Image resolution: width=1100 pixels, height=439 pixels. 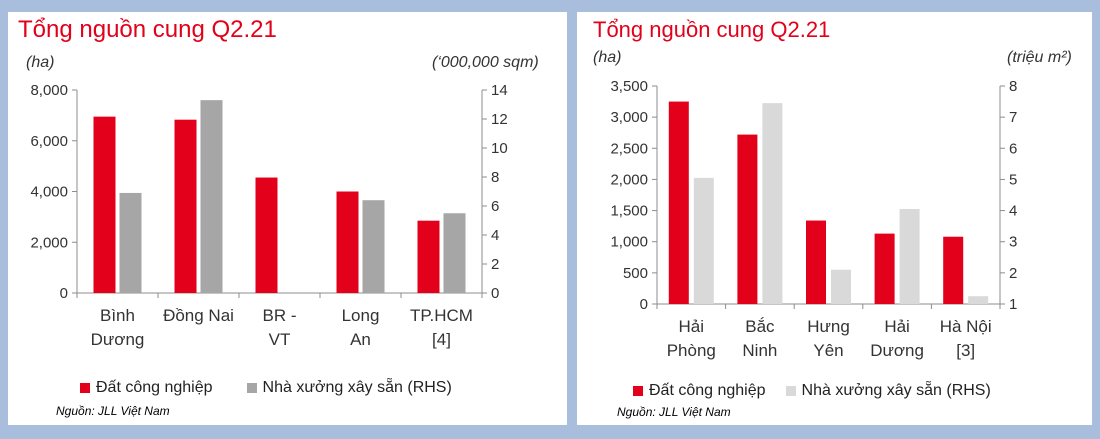 What do you see at coordinates (441, 339) in the screenshot?
I see `x-category-label: [4]` at bounding box center [441, 339].